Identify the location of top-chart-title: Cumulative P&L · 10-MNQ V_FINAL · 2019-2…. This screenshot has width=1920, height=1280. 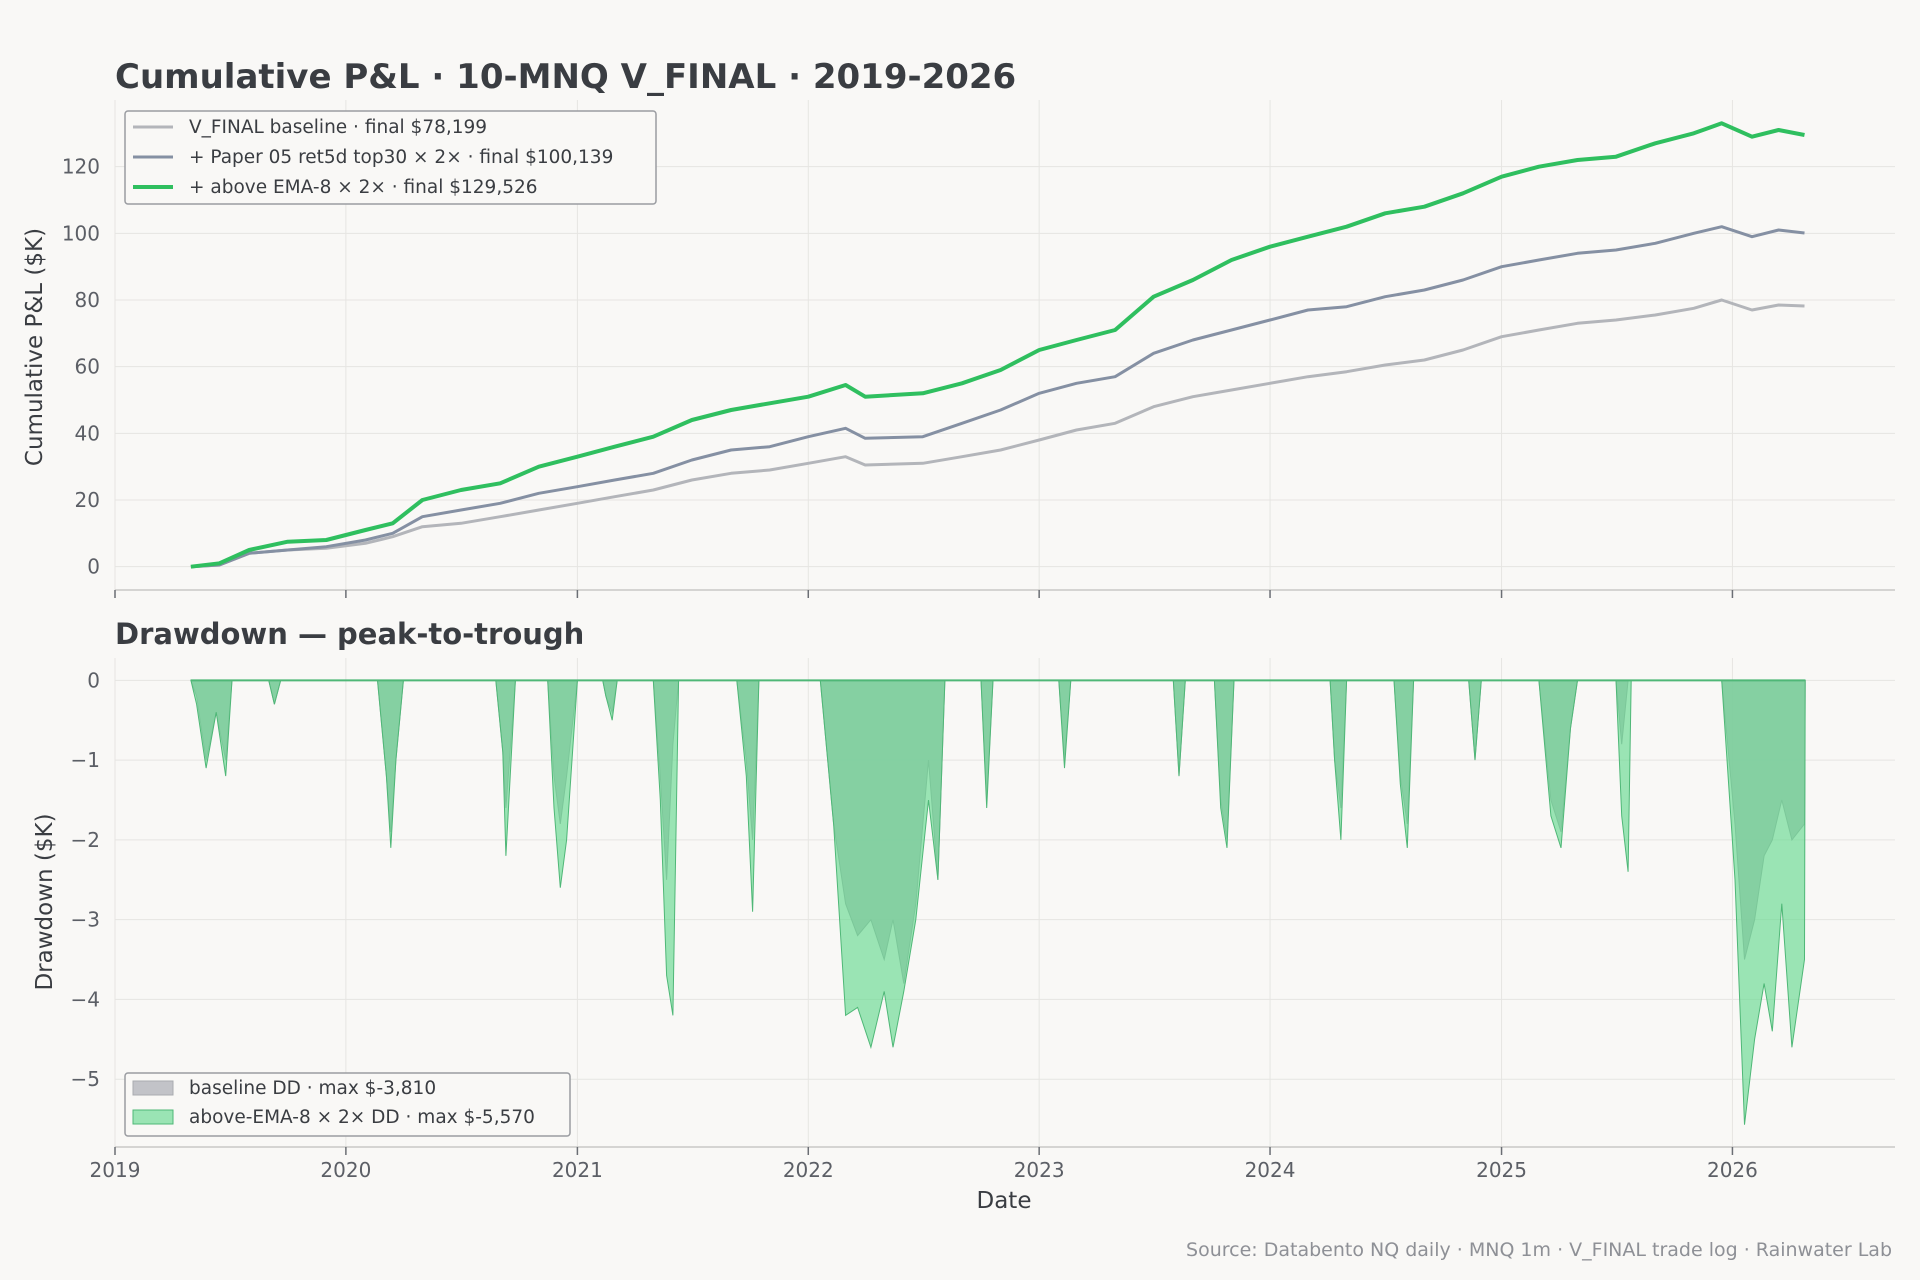
(565, 77).